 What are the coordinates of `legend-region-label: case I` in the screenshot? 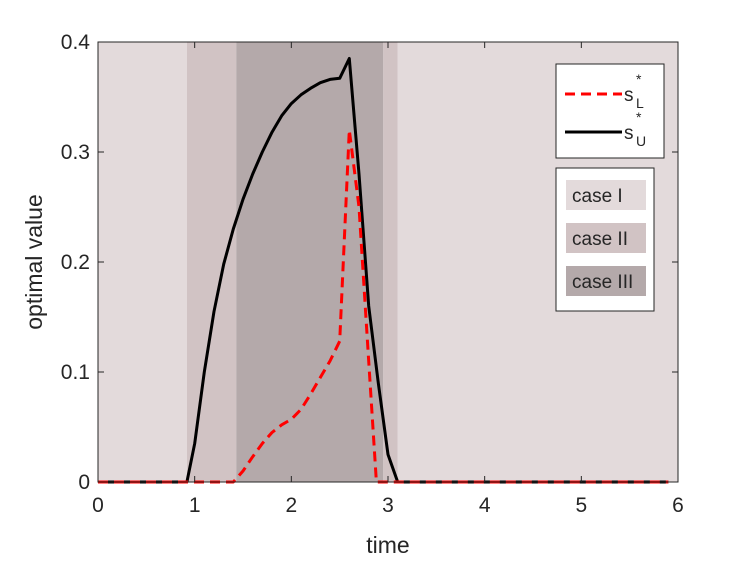 It's located at (597, 196).